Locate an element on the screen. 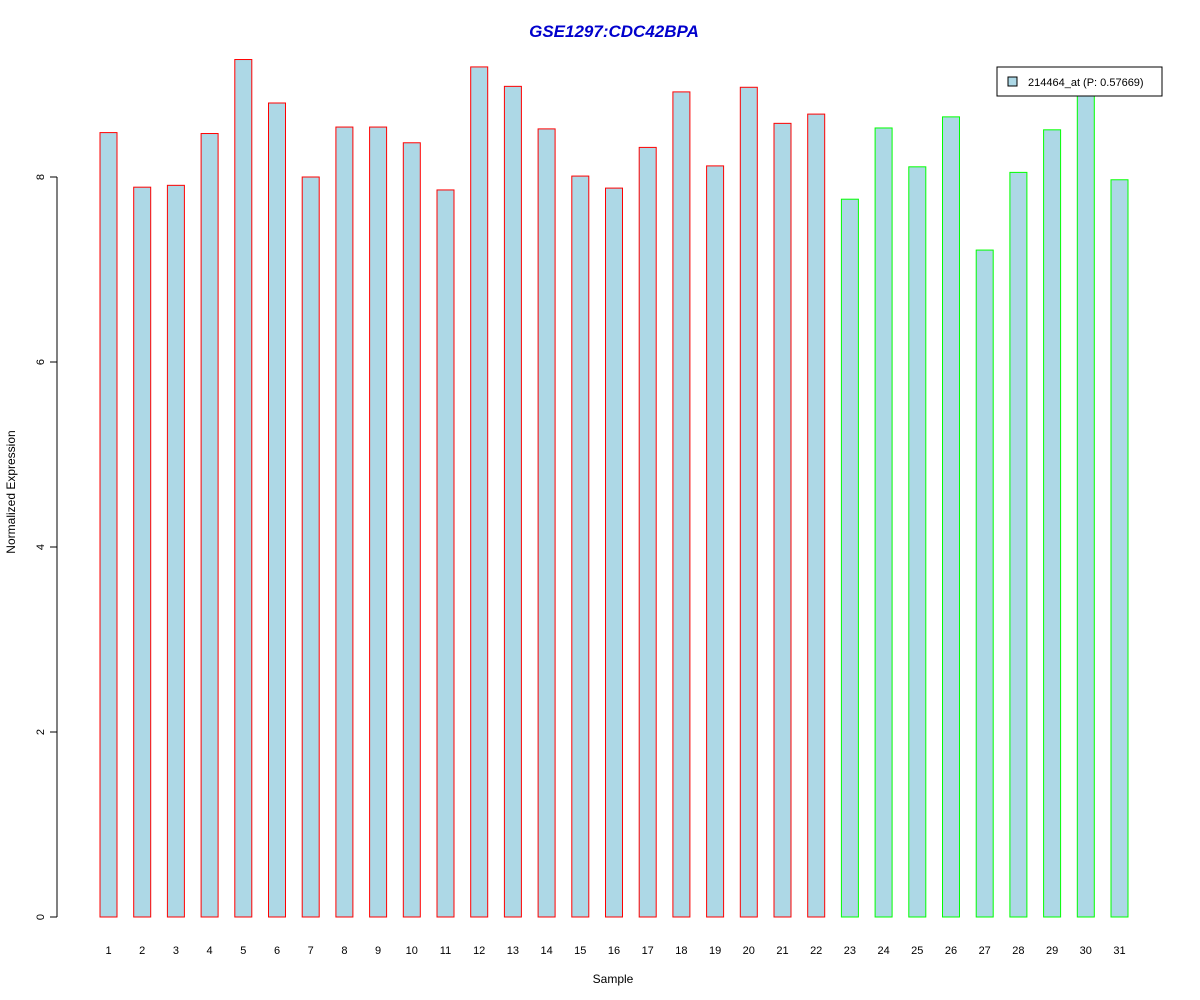 The image size is (1200, 1000). x-tick-label: 1 is located at coordinates (108, 951).